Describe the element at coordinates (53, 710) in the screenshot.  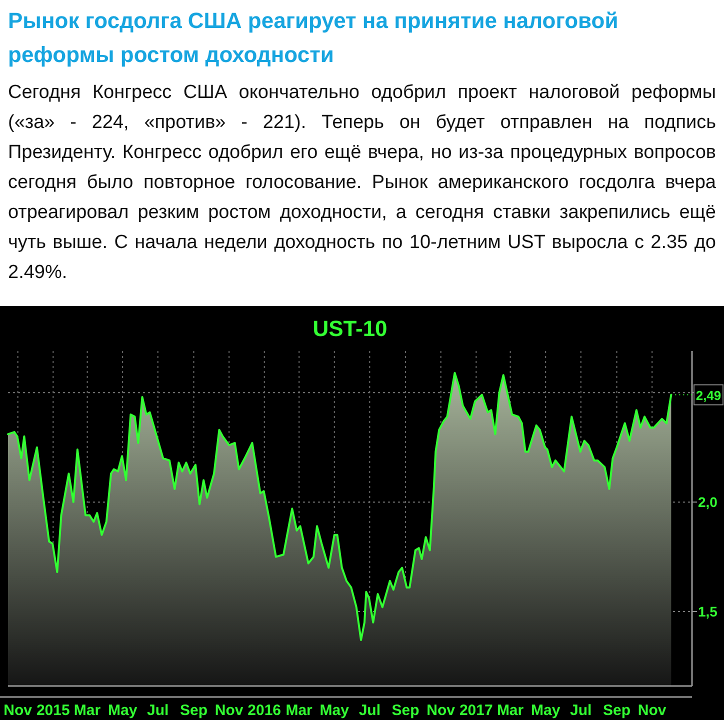
I see `x-tick-label: 2015` at that location.